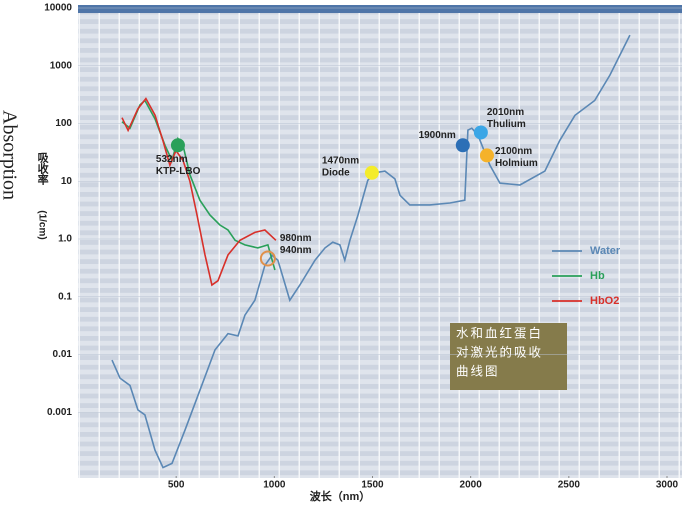  Describe the element at coordinates (274, 485) in the screenshot. I see `x-tick-label: 1000` at that location.